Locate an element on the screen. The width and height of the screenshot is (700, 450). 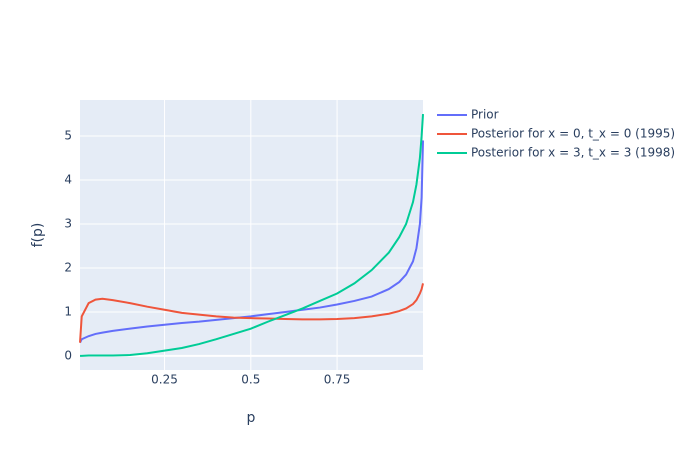
y-axis-title: f(p) is located at coordinates (38, 235).